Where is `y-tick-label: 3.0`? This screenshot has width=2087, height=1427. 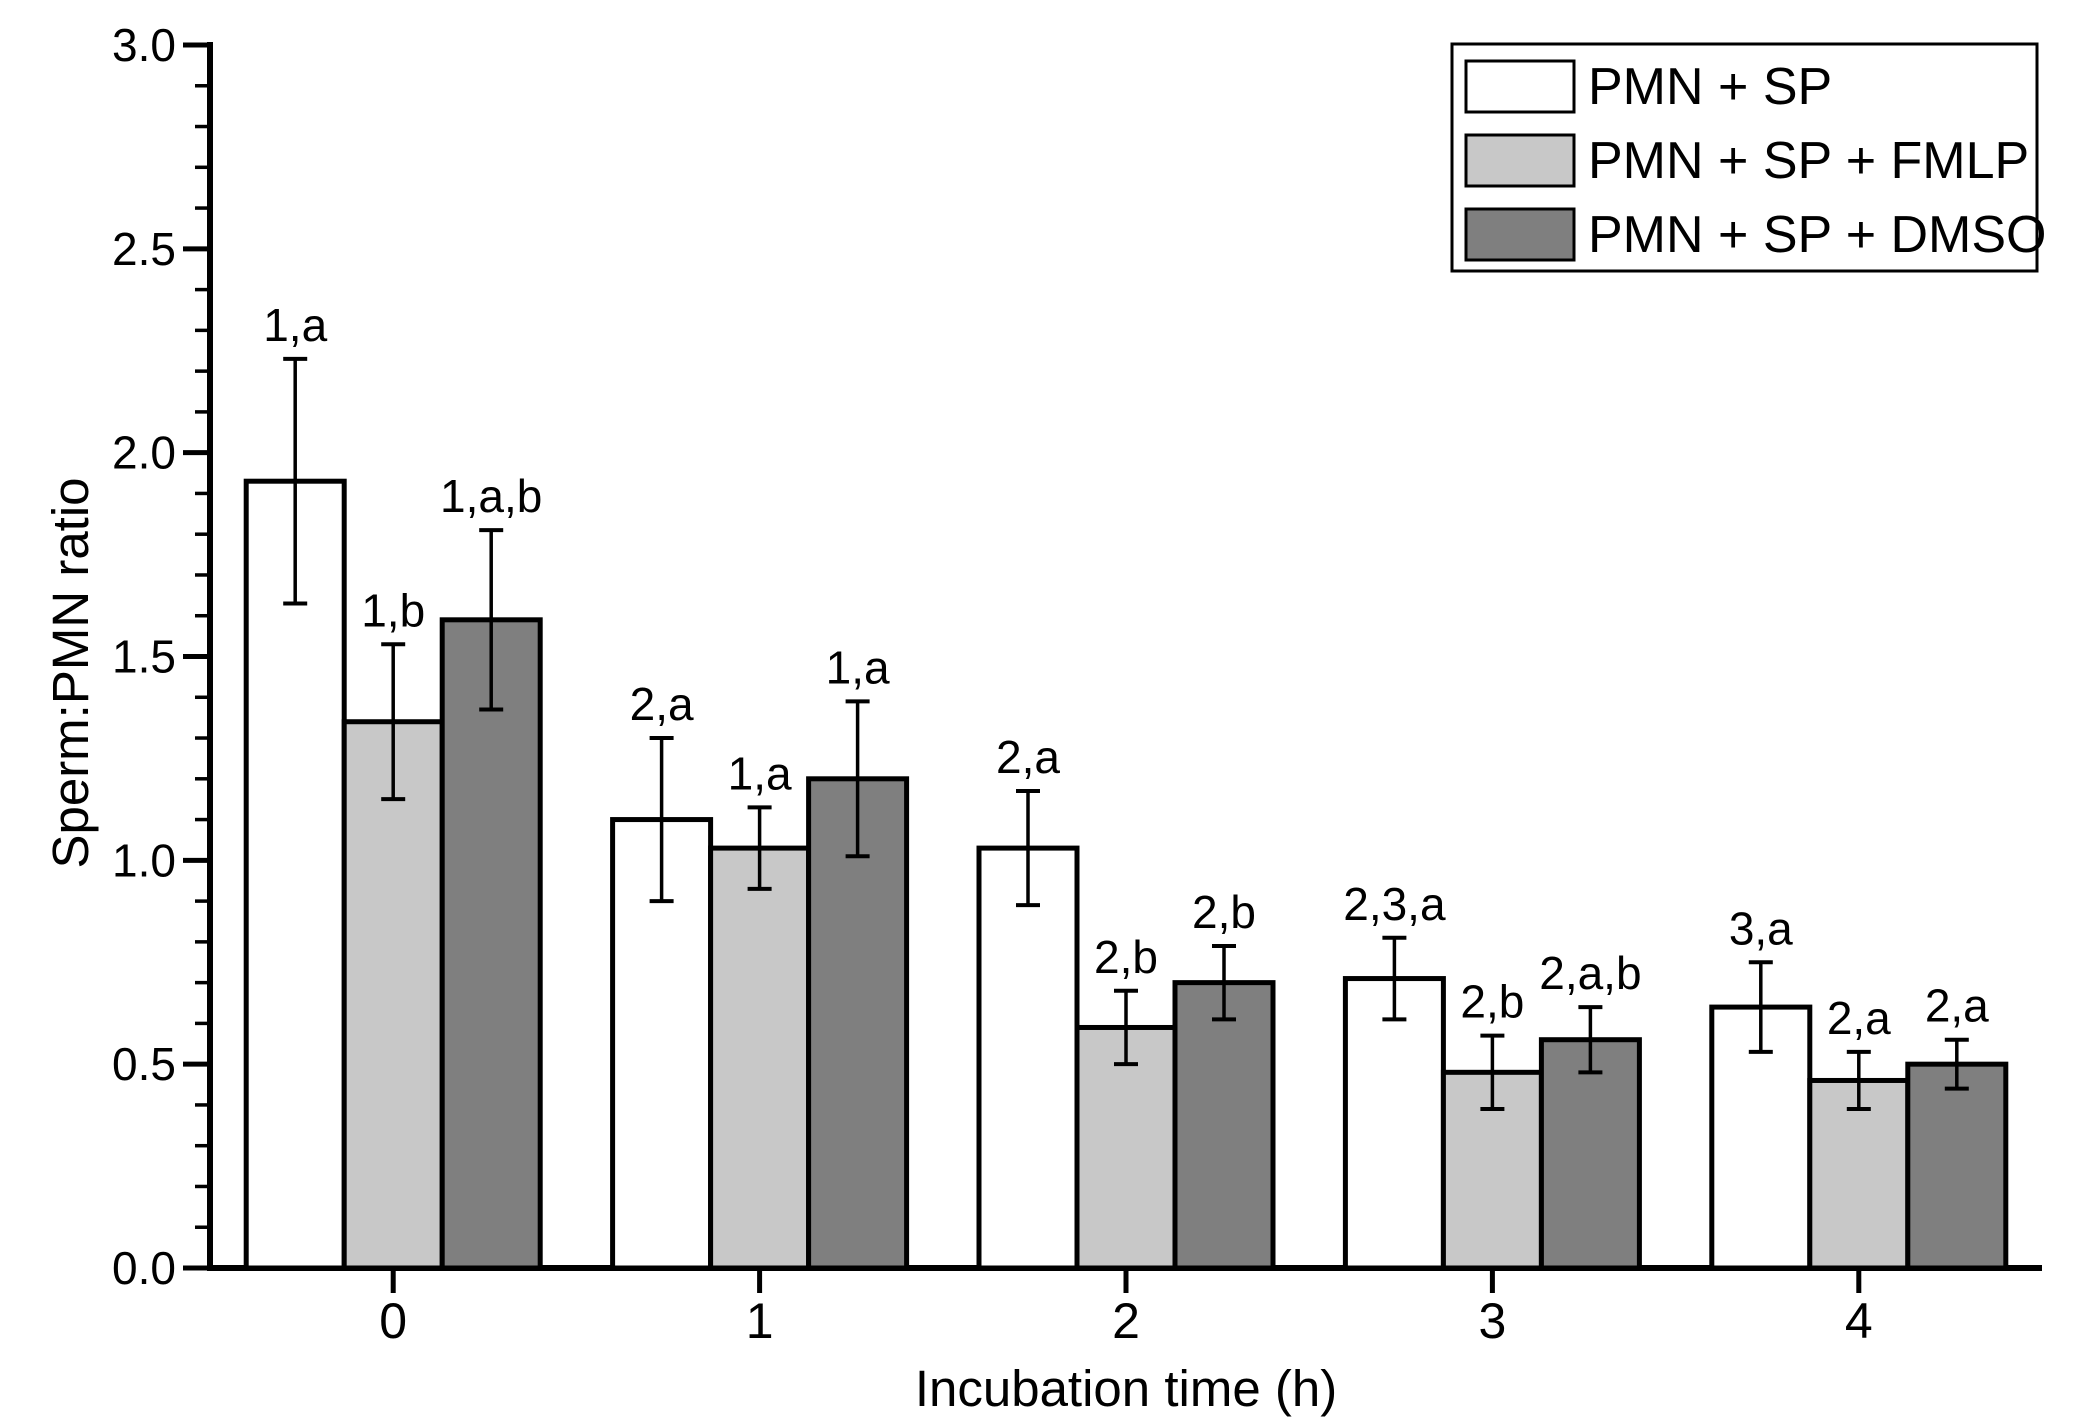
y-tick-label: 3.0 is located at coordinates (144, 45).